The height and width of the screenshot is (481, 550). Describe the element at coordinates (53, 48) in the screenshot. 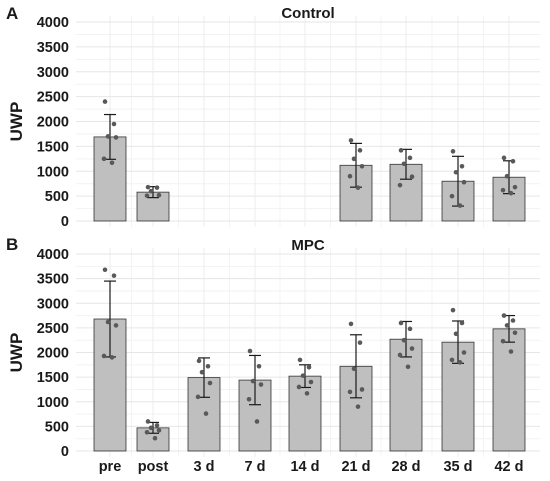

I see `y-tick-label: 3500` at that location.